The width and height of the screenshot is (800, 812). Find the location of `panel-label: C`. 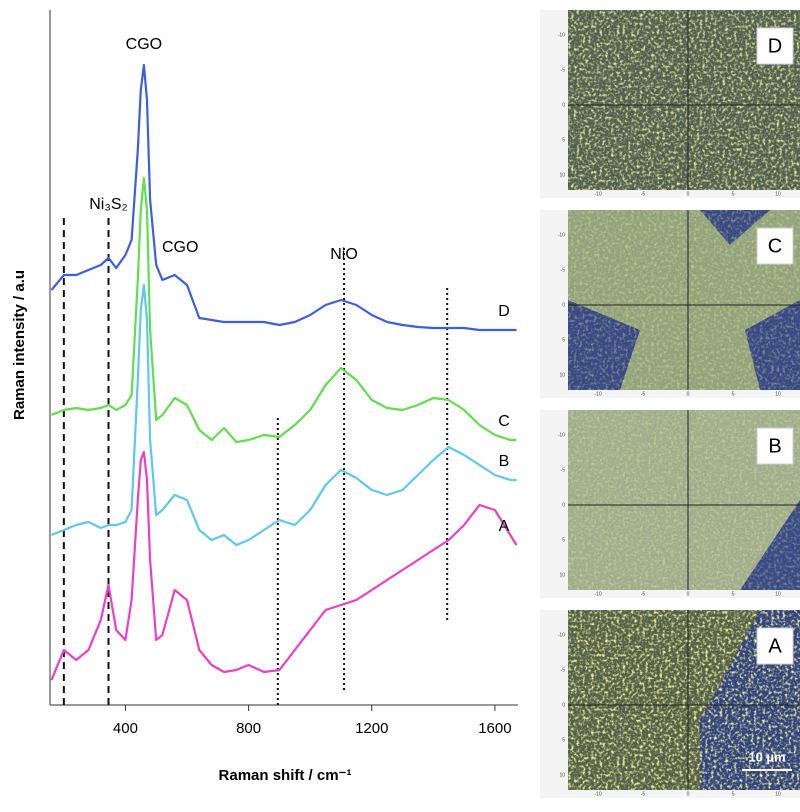

panel-label: C is located at coordinates (775, 246).